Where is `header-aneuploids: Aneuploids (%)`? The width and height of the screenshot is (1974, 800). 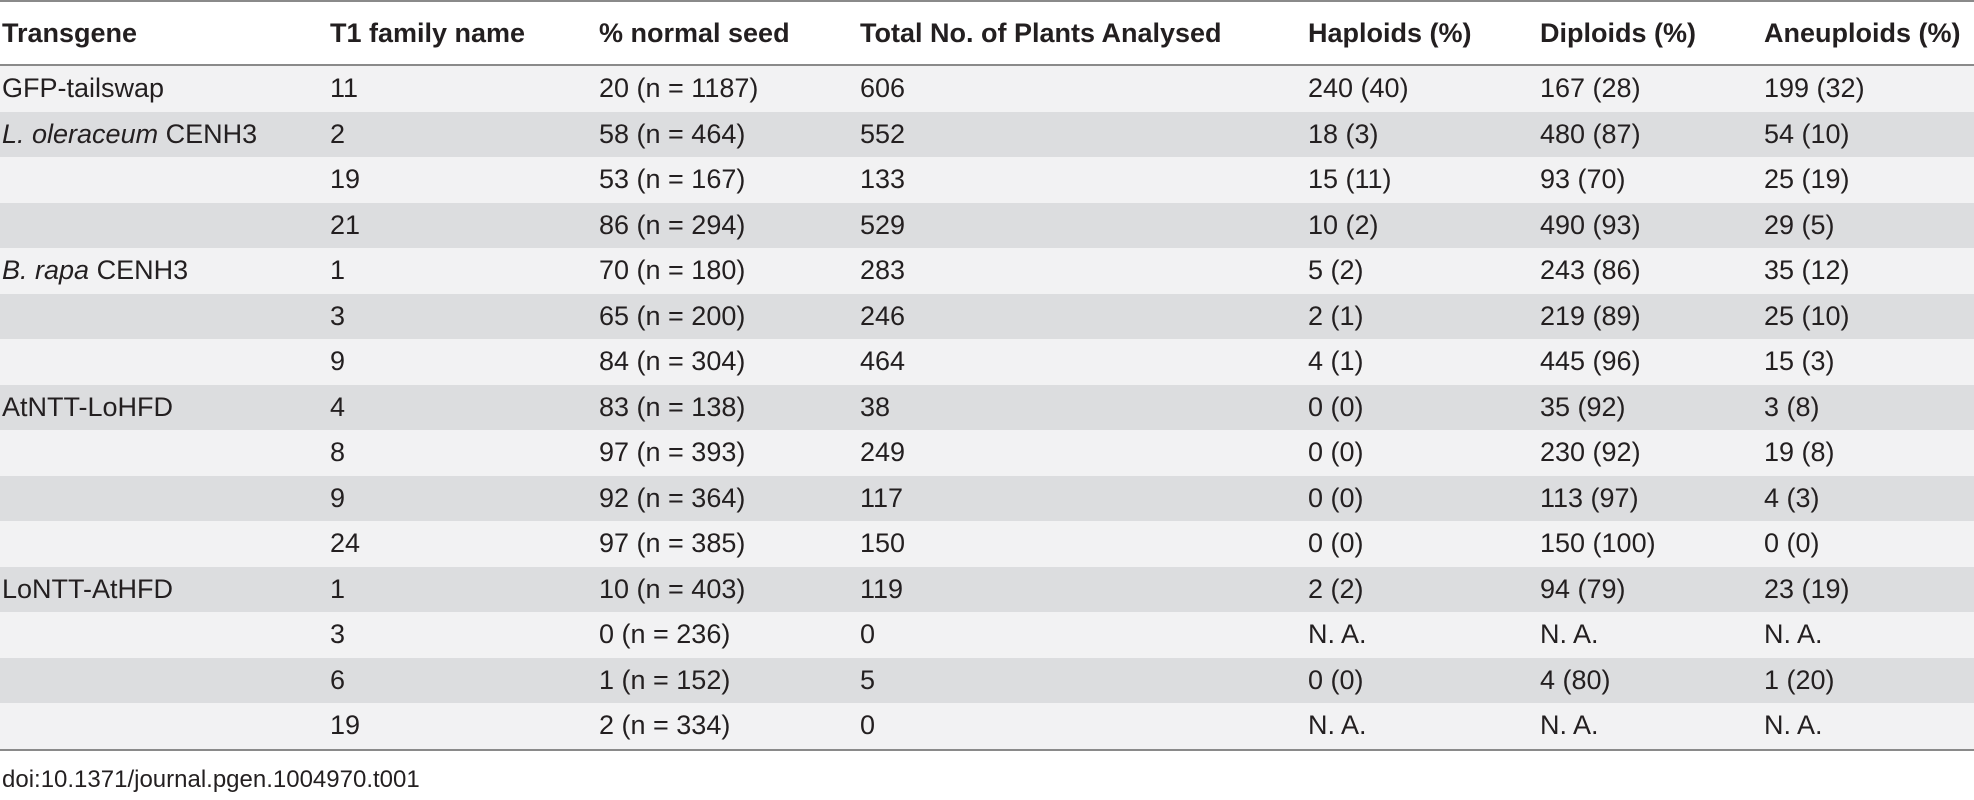 header-aneuploids: Aneuploids (%) is located at coordinates (1862, 32).